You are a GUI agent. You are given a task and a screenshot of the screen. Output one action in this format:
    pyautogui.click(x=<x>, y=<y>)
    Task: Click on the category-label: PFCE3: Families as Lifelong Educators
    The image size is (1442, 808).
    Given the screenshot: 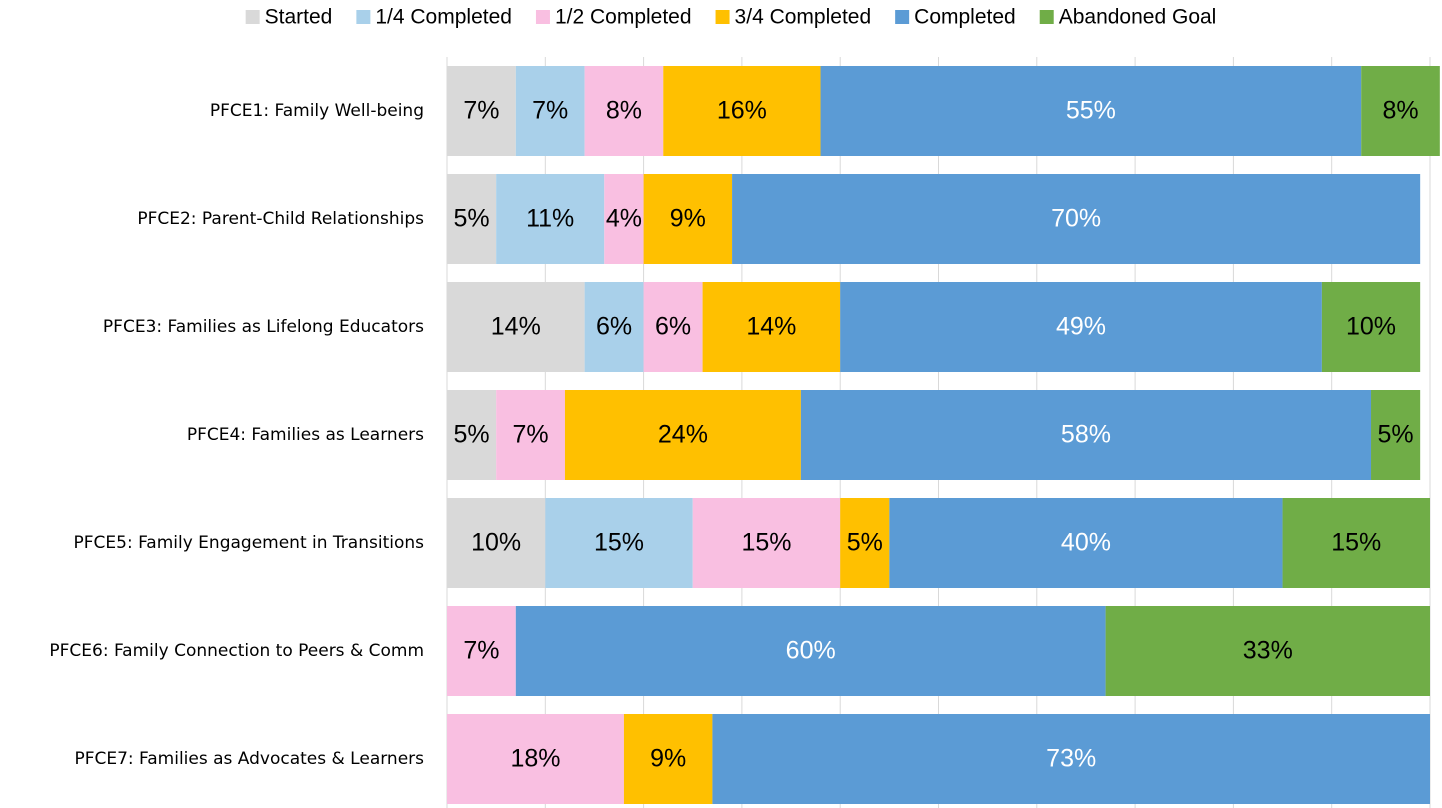 What is the action you would take?
    pyautogui.click(x=263, y=327)
    